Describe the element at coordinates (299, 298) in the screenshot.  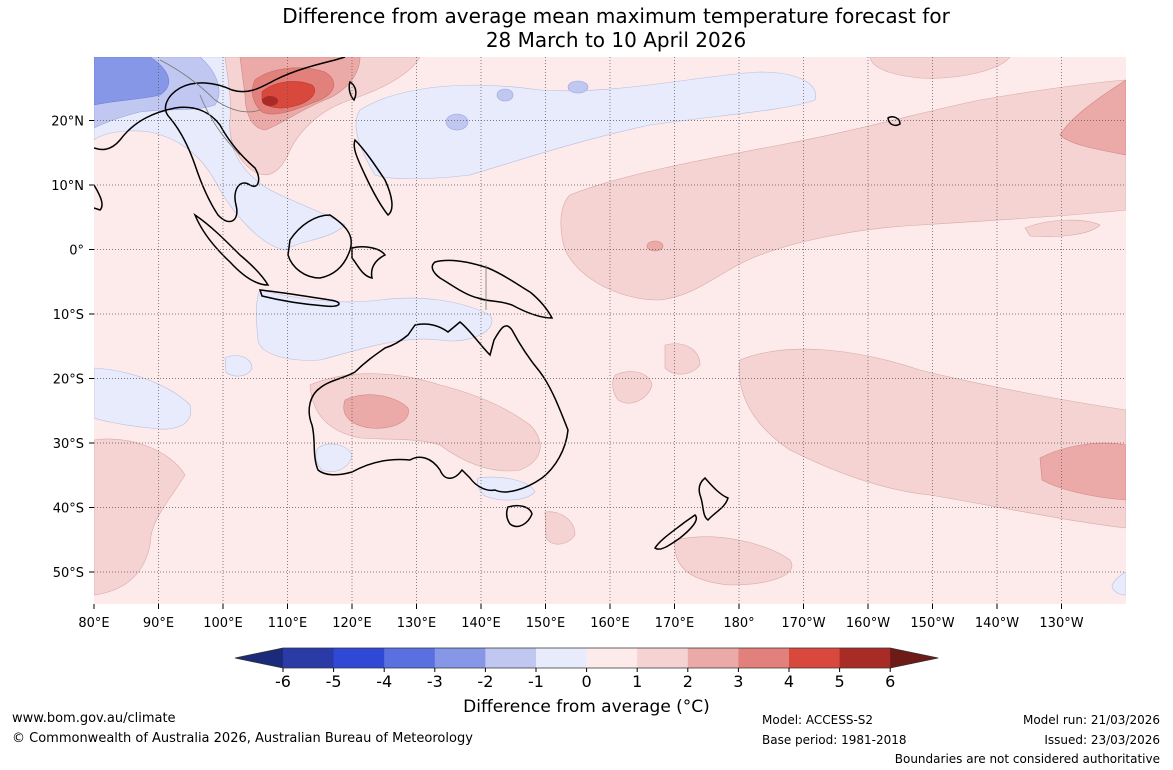
I see `java-coast` at that location.